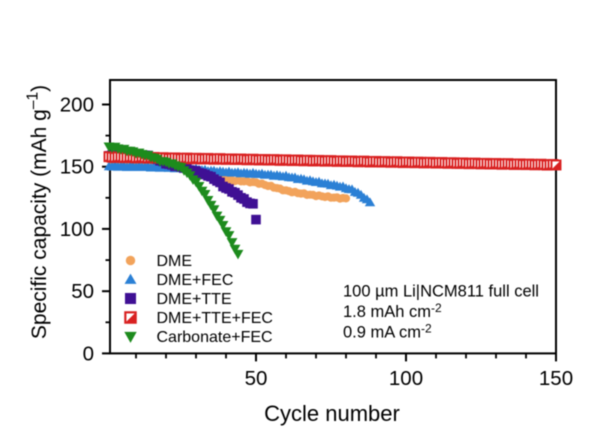  Describe the element at coordinates (215, 318) in the screenshot. I see `svg-text: DME+TTE+FEC` at that location.